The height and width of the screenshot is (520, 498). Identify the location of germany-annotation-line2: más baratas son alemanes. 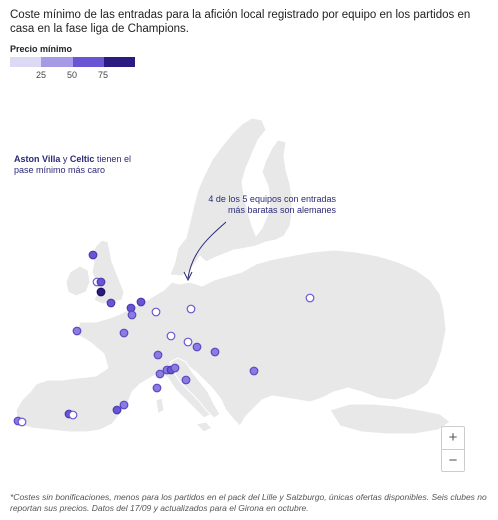
(281, 210).